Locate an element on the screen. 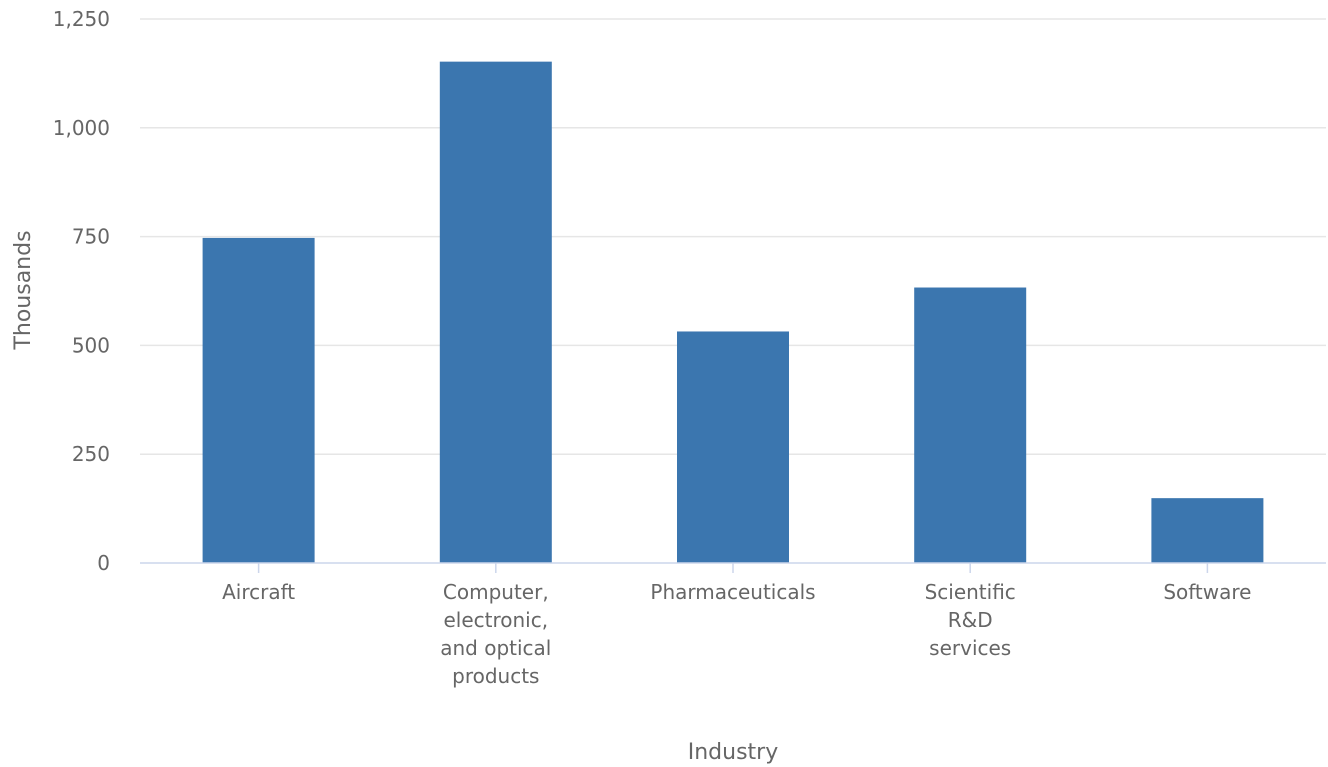  x-tick-label: Aircraft is located at coordinates (258, 592).